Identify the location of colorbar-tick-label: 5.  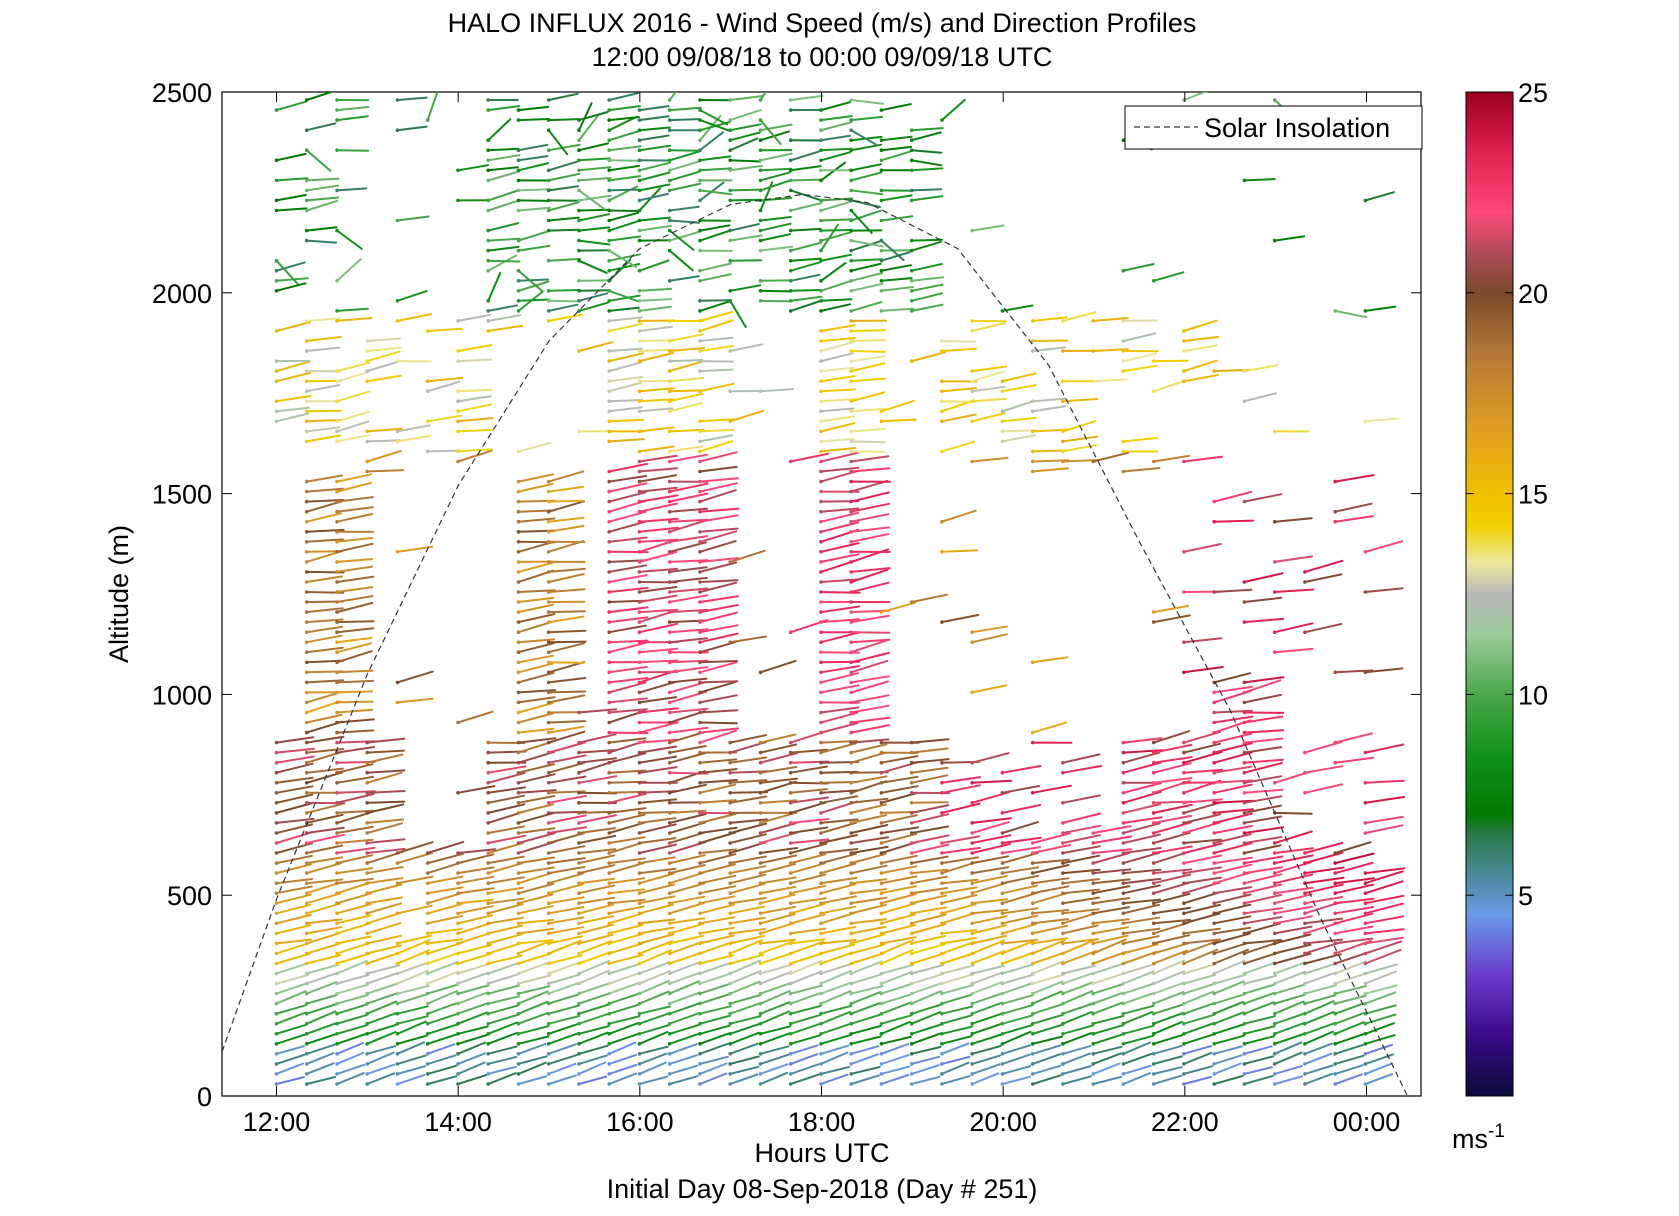
(1525, 896).